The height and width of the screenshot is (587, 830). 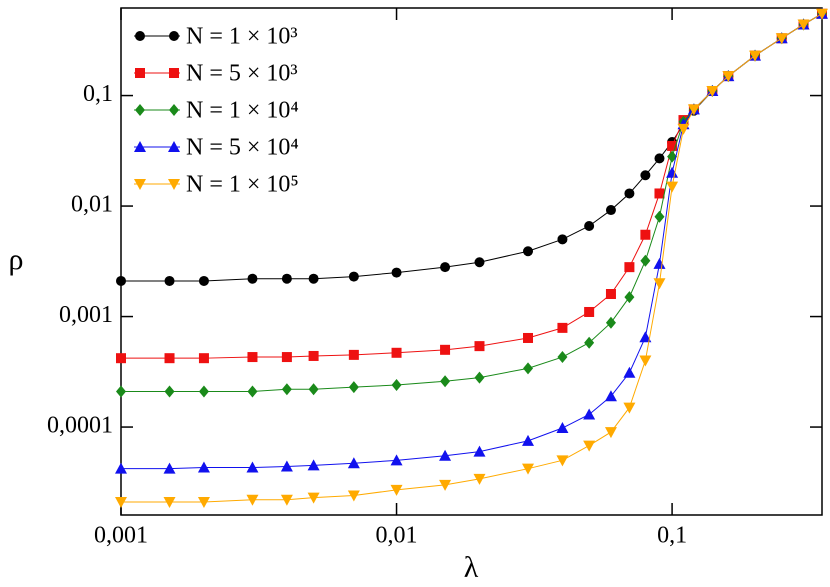 I want to click on y-tick-label: 0,1, so click(x=98, y=94).